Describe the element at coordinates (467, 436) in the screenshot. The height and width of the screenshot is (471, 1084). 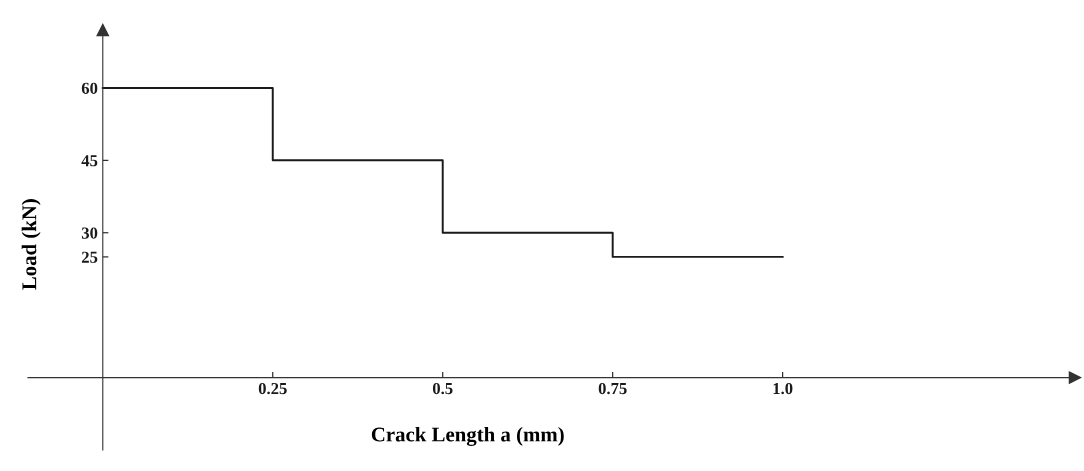
I see `x-axis-title: Crack Length a (mm)` at that location.